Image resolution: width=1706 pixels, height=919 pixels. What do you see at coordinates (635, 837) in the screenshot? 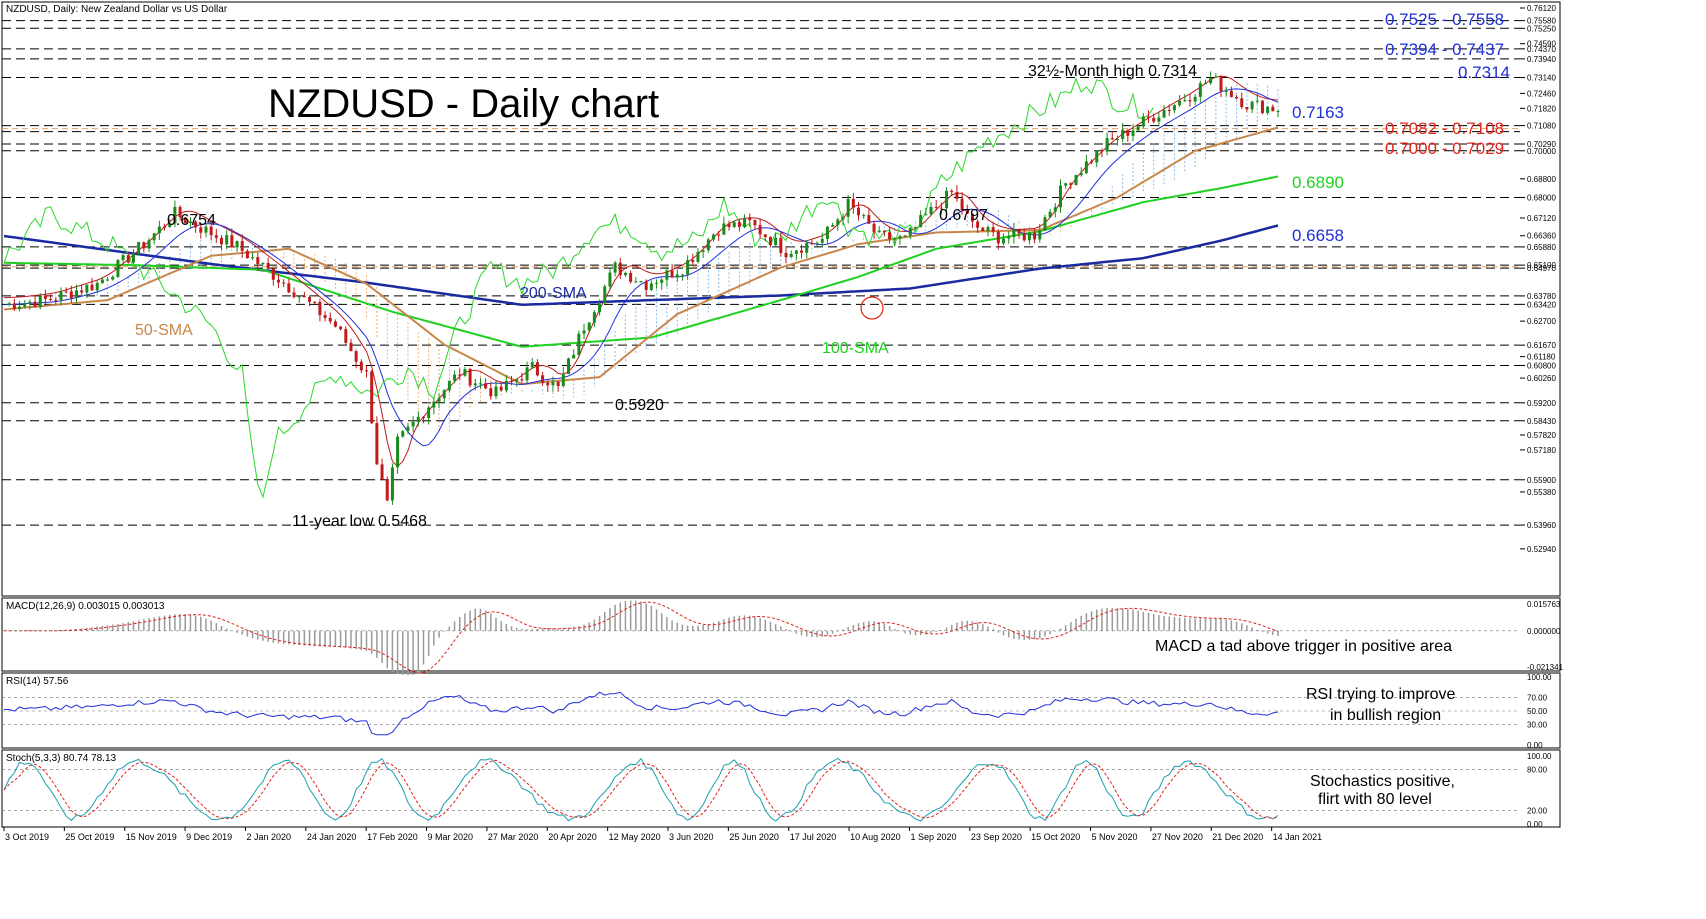
I see `x-tick-label: 12 May 2020` at bounding box center [635, 837].